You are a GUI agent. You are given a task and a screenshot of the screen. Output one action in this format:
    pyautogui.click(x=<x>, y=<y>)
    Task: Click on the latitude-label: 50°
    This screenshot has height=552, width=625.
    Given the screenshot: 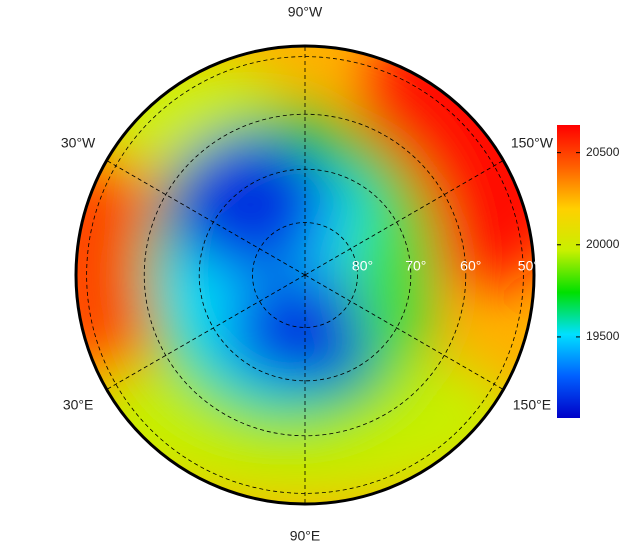 What is the action you would take?
    pyautogui.click(x=528, y=266)
    